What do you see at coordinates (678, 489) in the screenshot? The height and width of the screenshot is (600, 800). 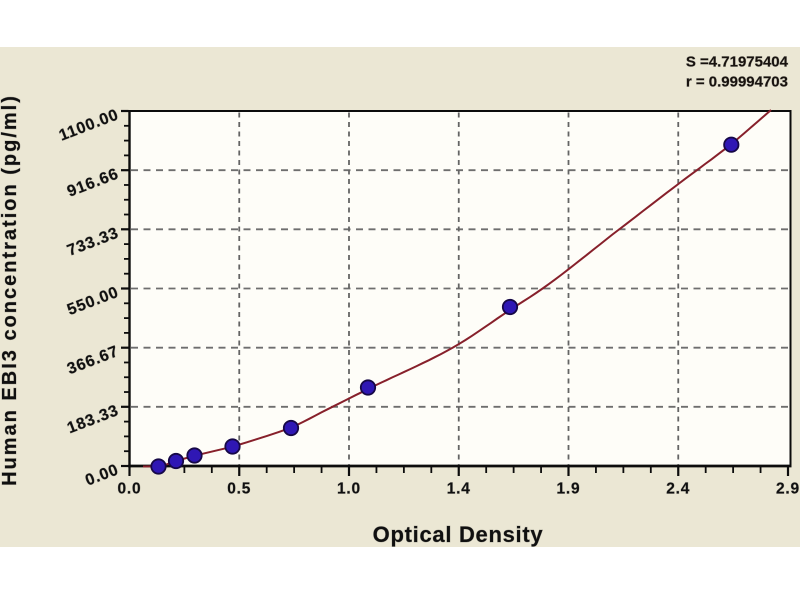 I see `svg-text: 2.4` at bounding box center [678, 489].